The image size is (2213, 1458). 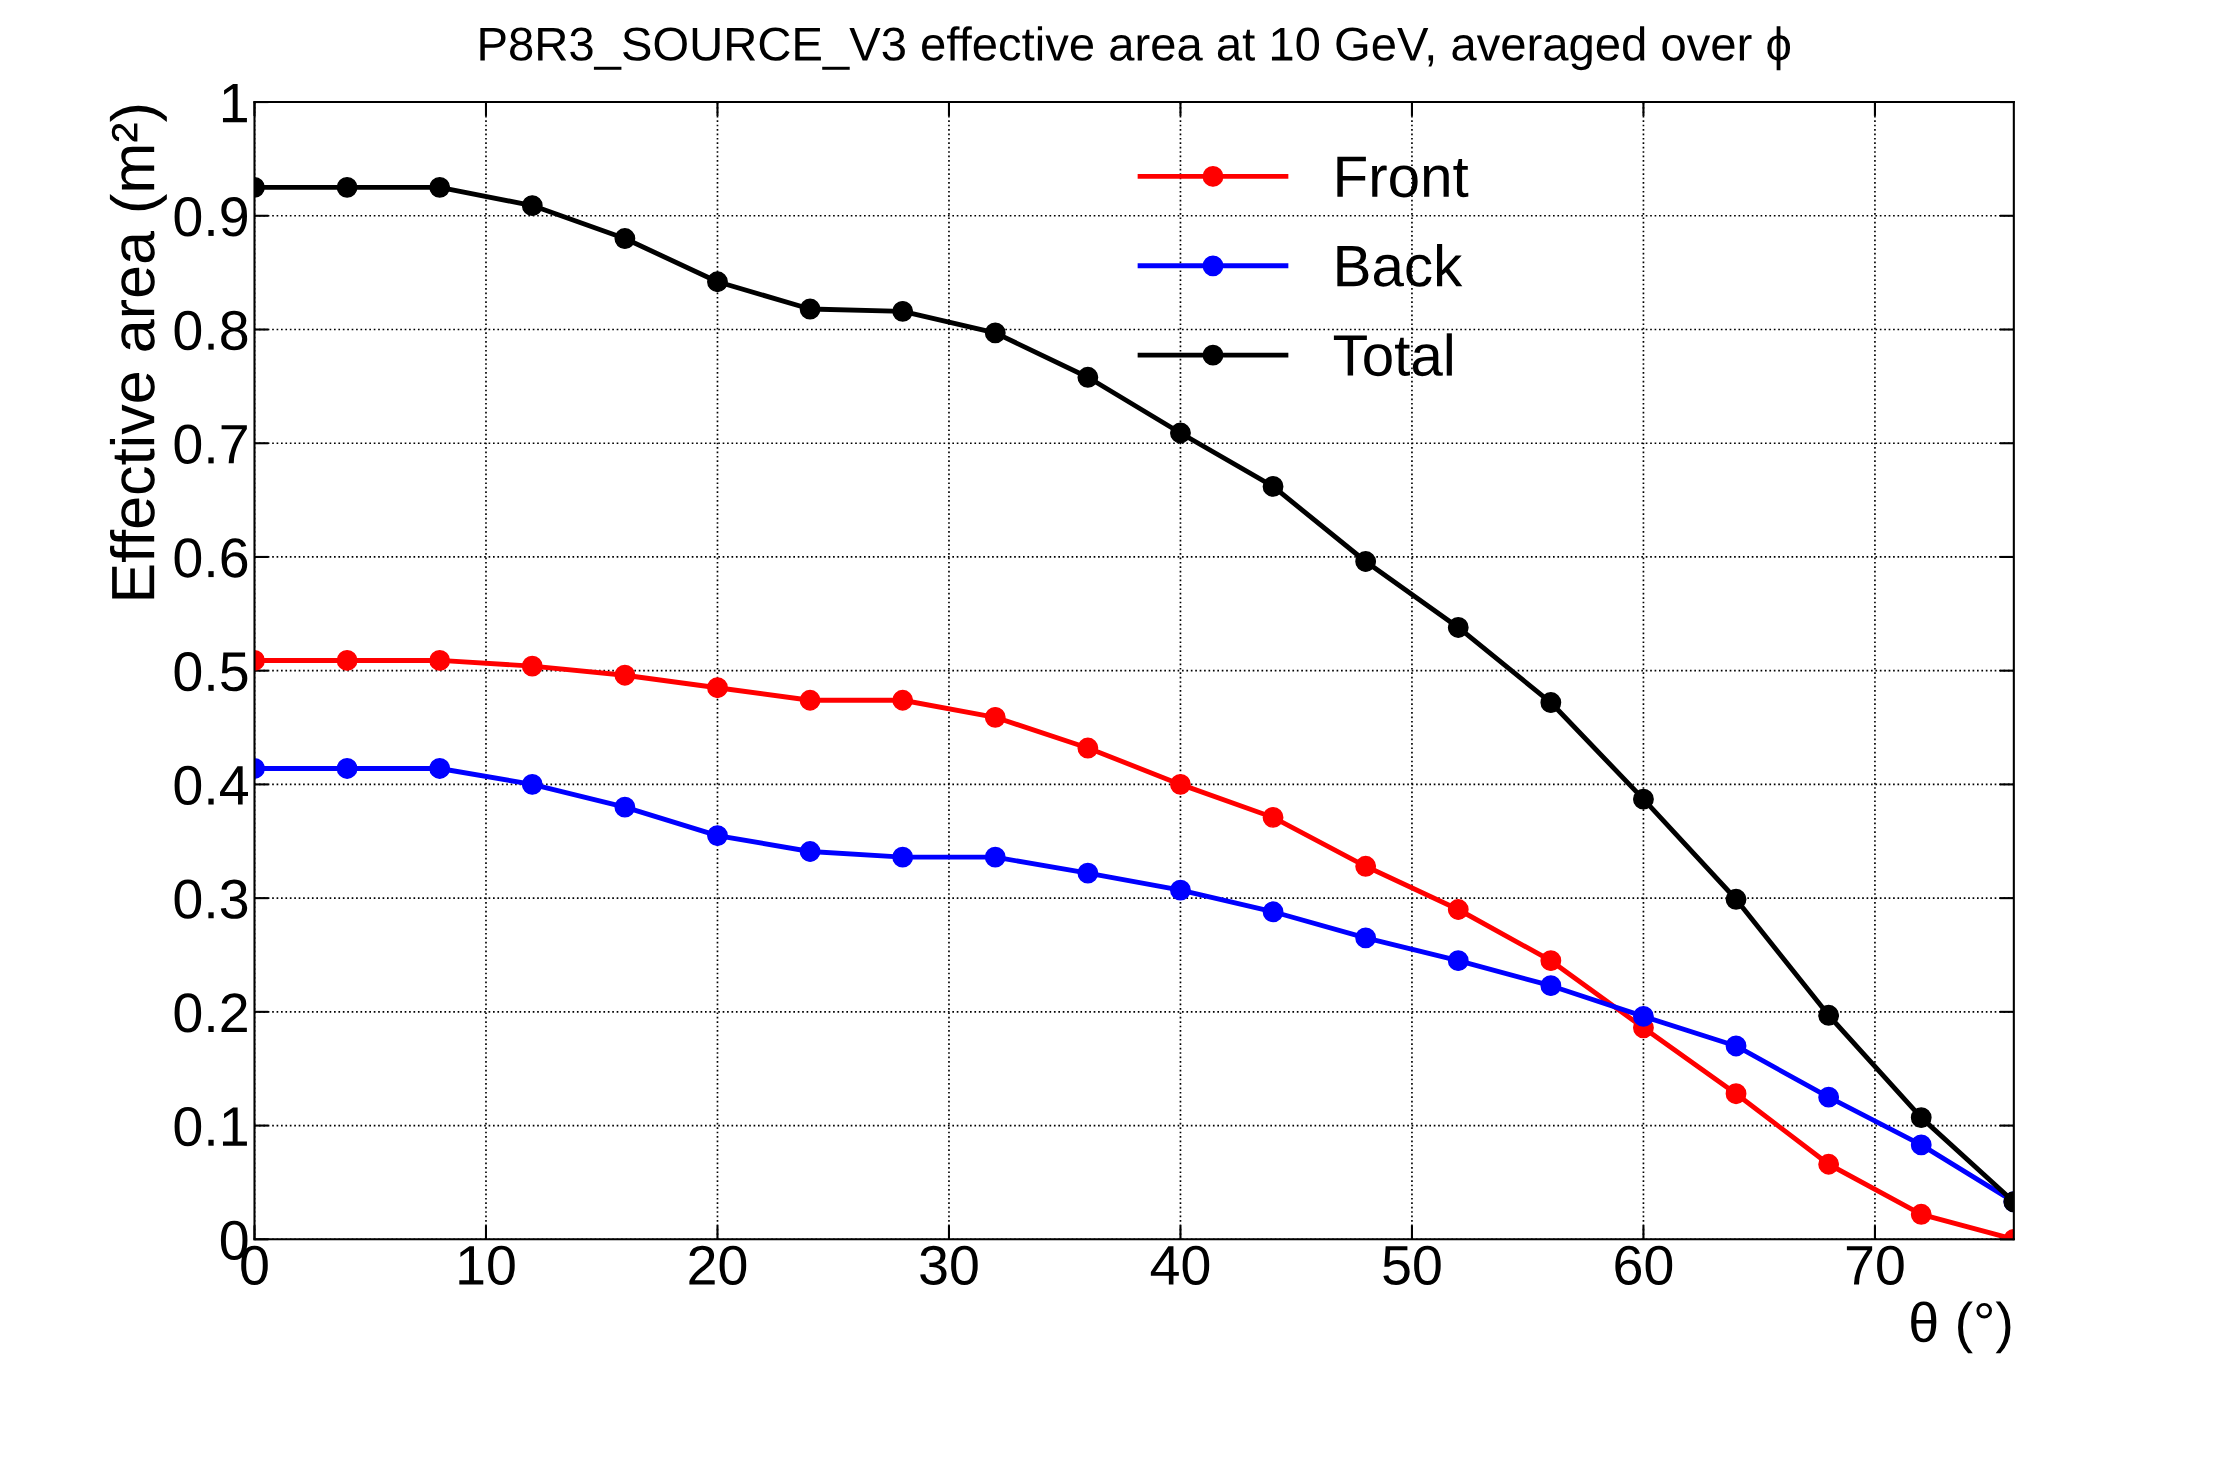 I want to click on y-tick-label: 0.3, so click(x=211, y=899).